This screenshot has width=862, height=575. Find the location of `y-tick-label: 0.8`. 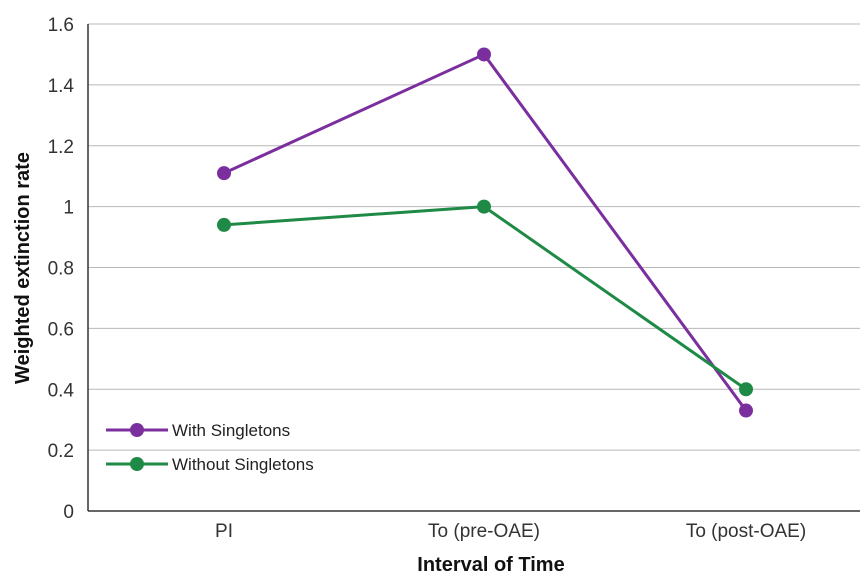

y-tick-label: 0.8 is located at coordinates (61, 269).